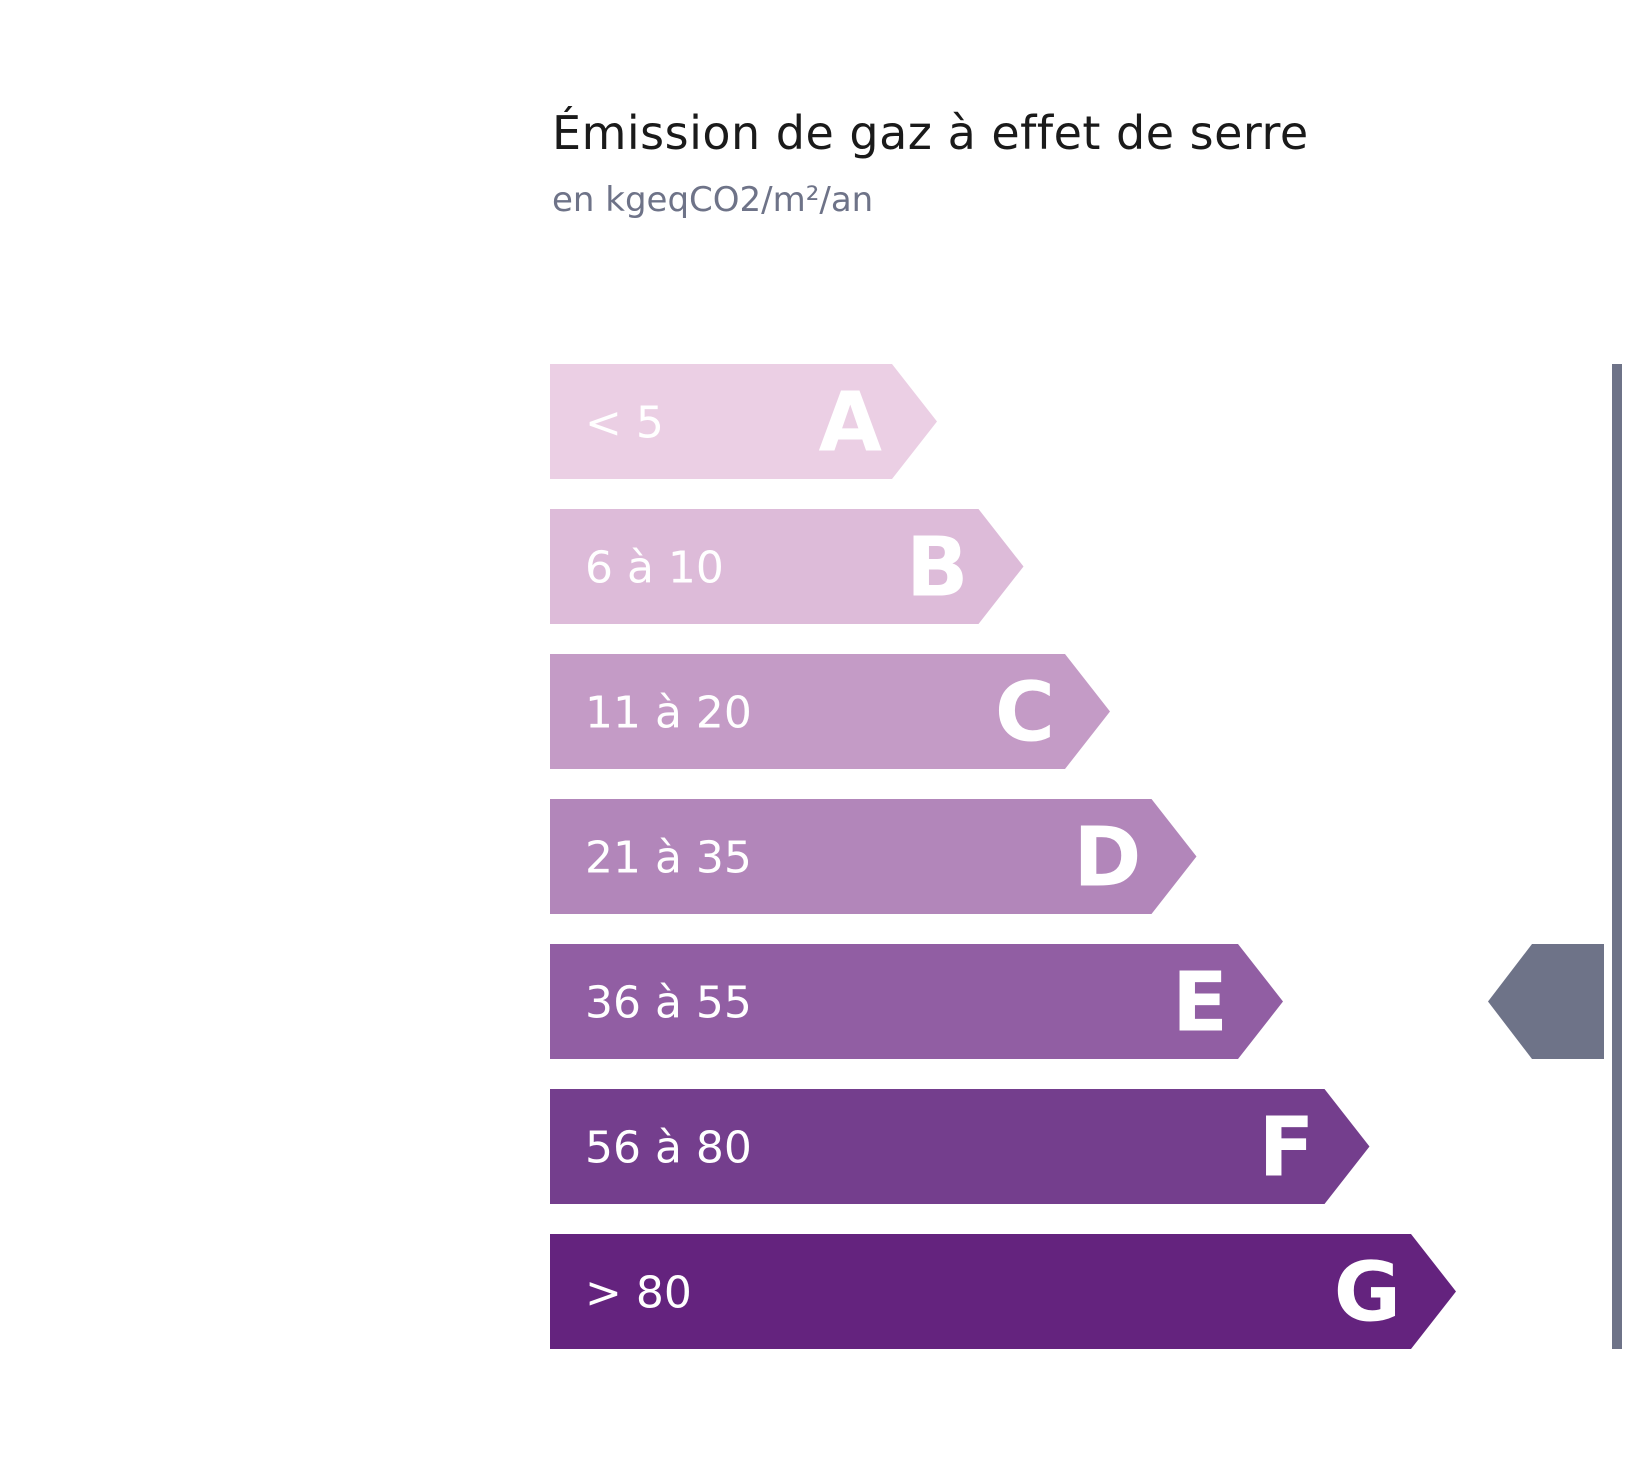 The height and width of the screenshot is (1459, 1637). I want to click on class-range-label: 56 à 80, so click(668, 1148).